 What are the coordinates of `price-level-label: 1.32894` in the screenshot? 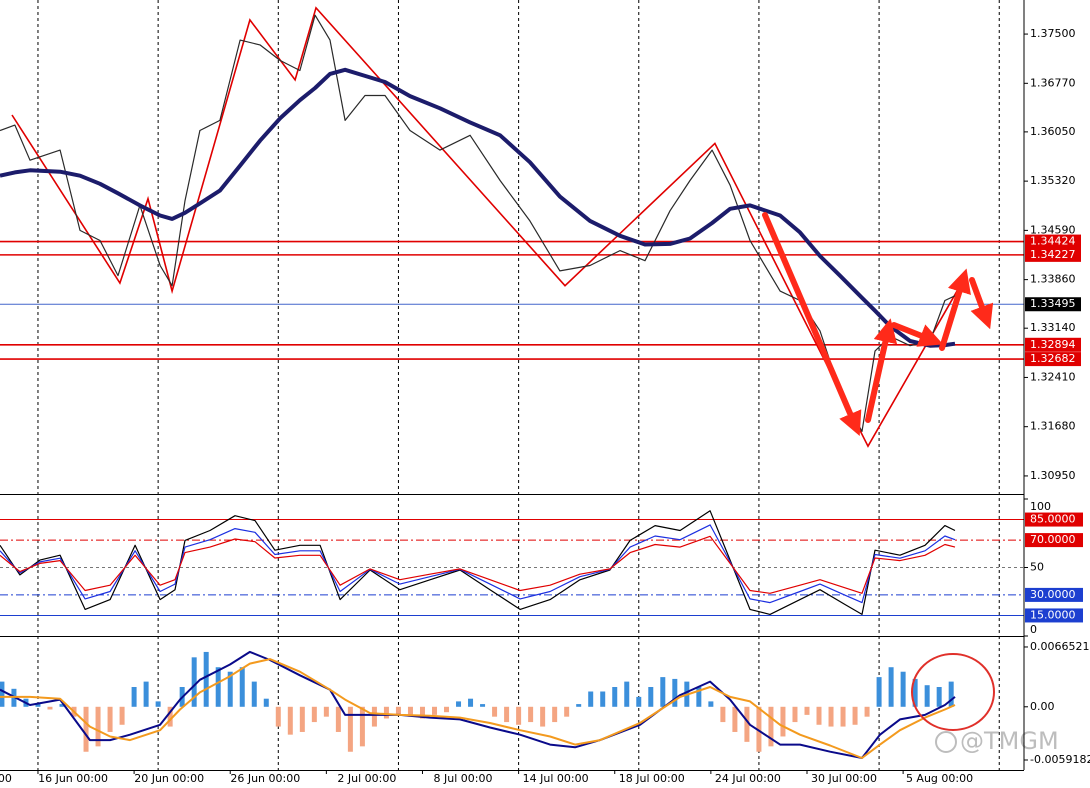 It's located at (1053, 344).